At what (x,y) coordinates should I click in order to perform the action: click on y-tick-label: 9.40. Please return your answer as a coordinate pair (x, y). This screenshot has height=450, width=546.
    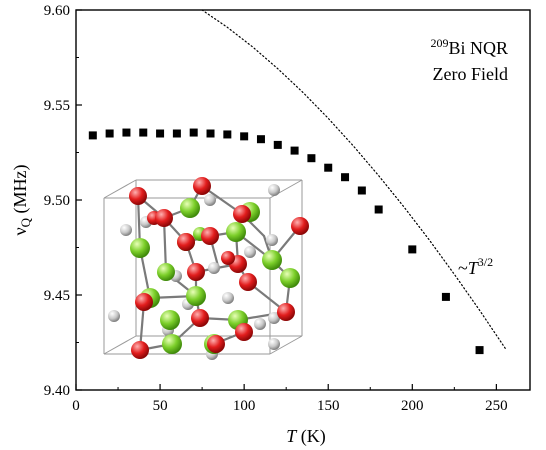
    Looking at the image, I should click on (57, 391).